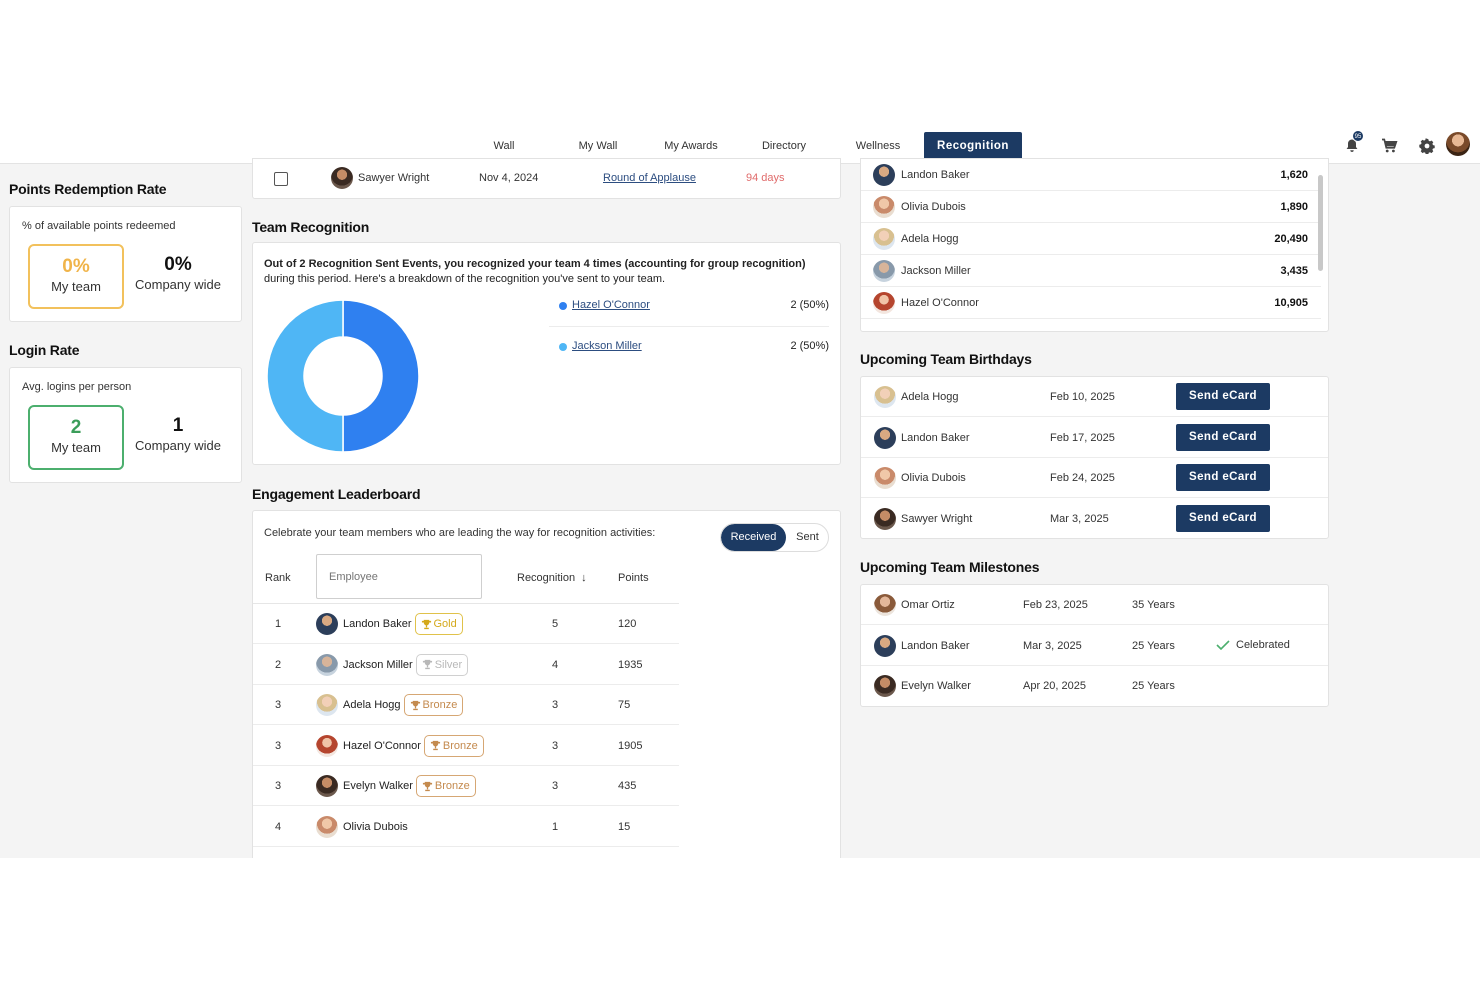  Describe the element at coordinates (950, 567) in the screenshot. I see `milestones-title: Upcoming Team Milestones` at that location.